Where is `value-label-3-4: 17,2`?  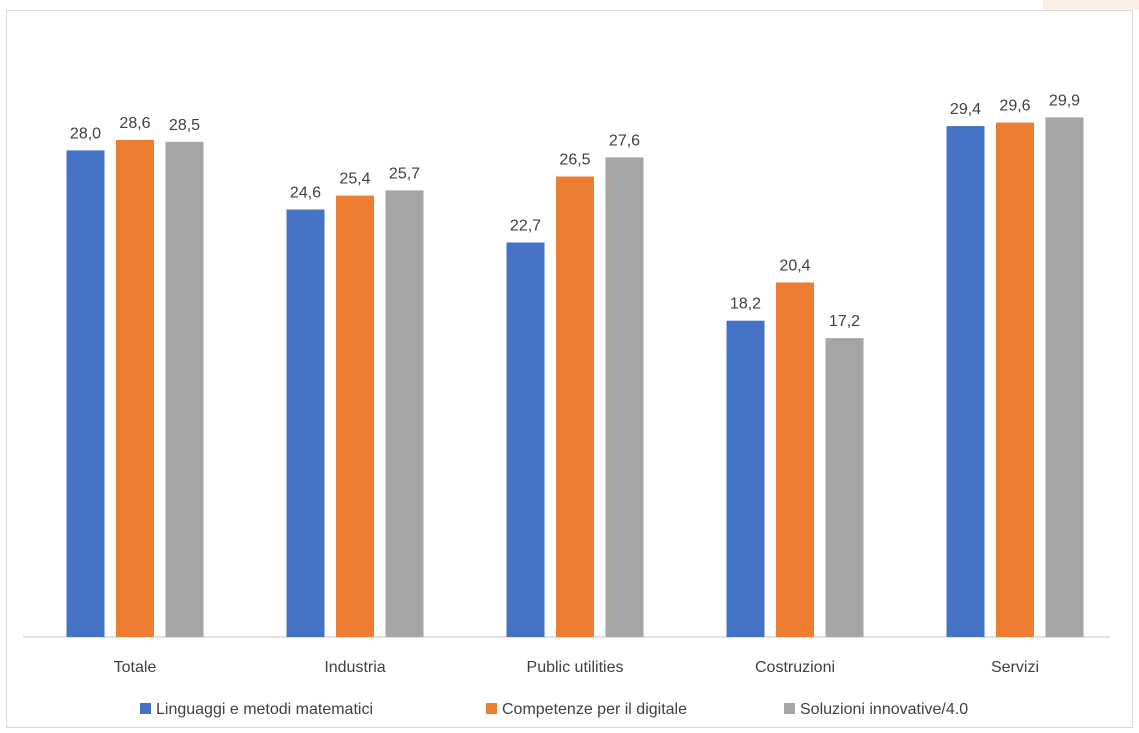 value-label-3-4: 17,2 is located at coordinates (844, 321).